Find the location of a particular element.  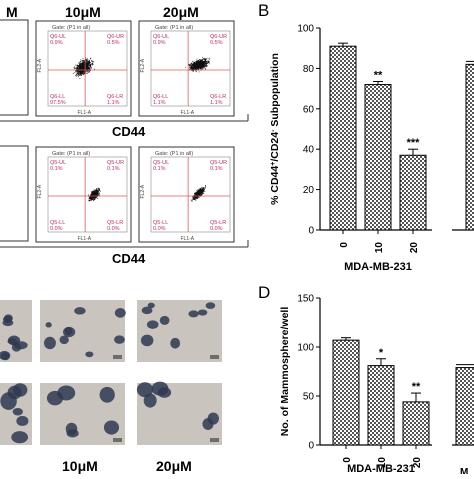

photo-col-label-1: 20μM is located at coordinates (174, 466).